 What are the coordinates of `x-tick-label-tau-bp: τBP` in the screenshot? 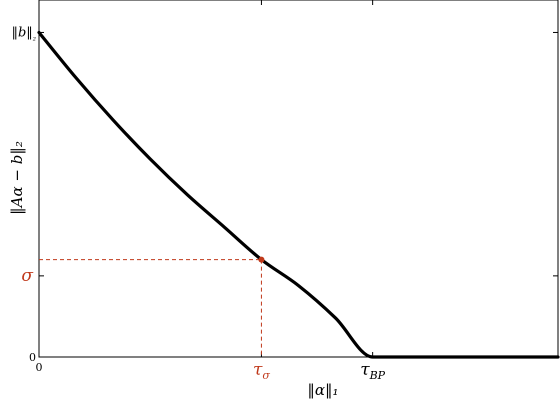 It's located at (372, 371).